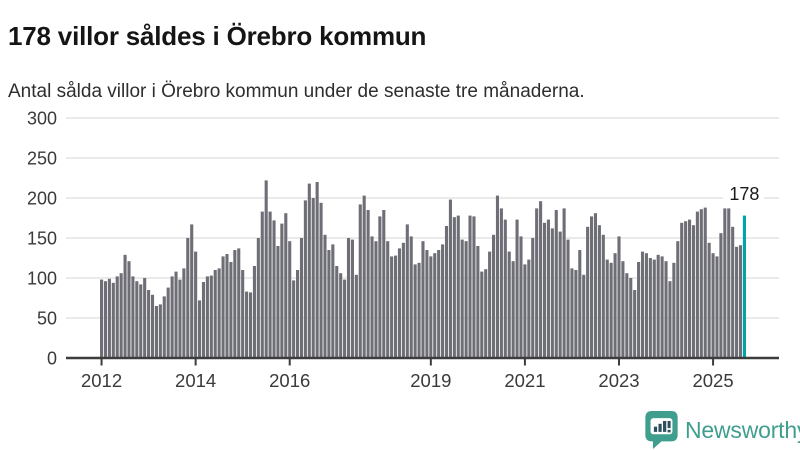 This screenshot has width=800, height=450. I want to click on latest-value-label: 178, so click(744, 194).